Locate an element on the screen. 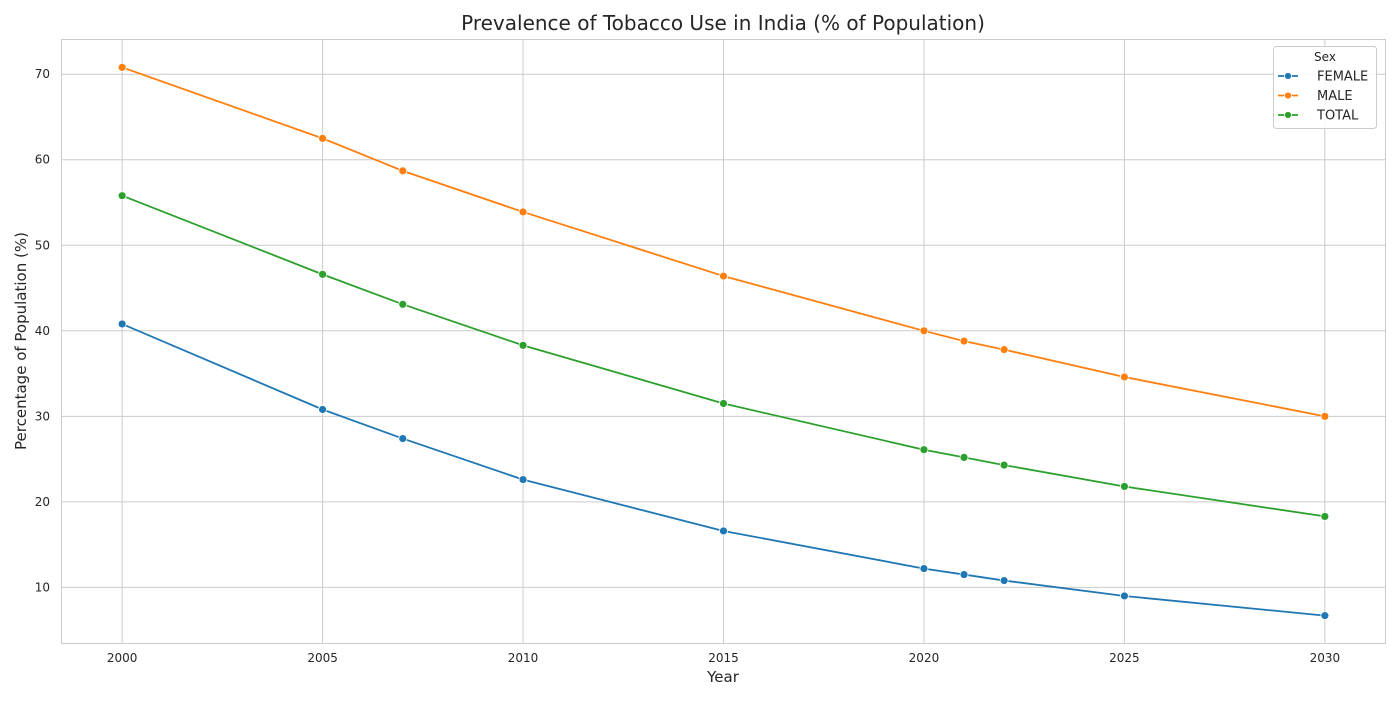  y-tick-label: 40 is located at coordinates (42, 331).